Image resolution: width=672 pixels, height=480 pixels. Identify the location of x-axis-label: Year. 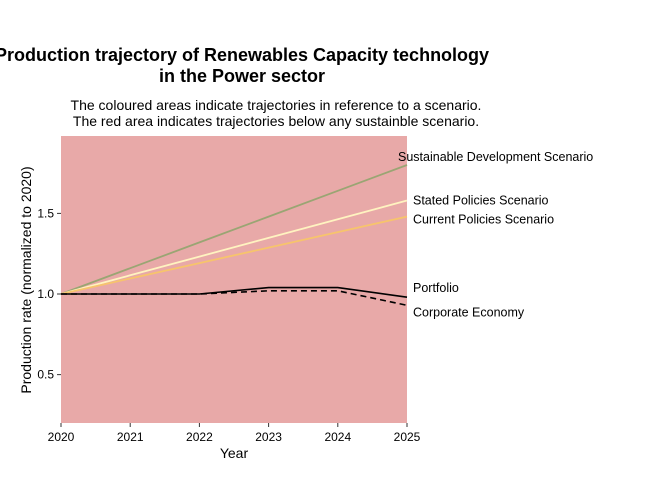
(234, 453).